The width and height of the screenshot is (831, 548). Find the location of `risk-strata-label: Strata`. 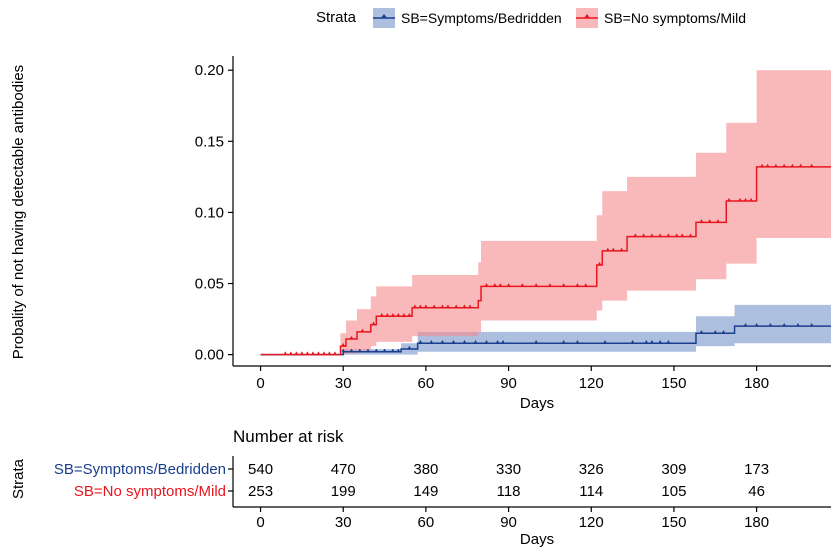

risk-strata-label: Strata is located at coordinates (18, 478).